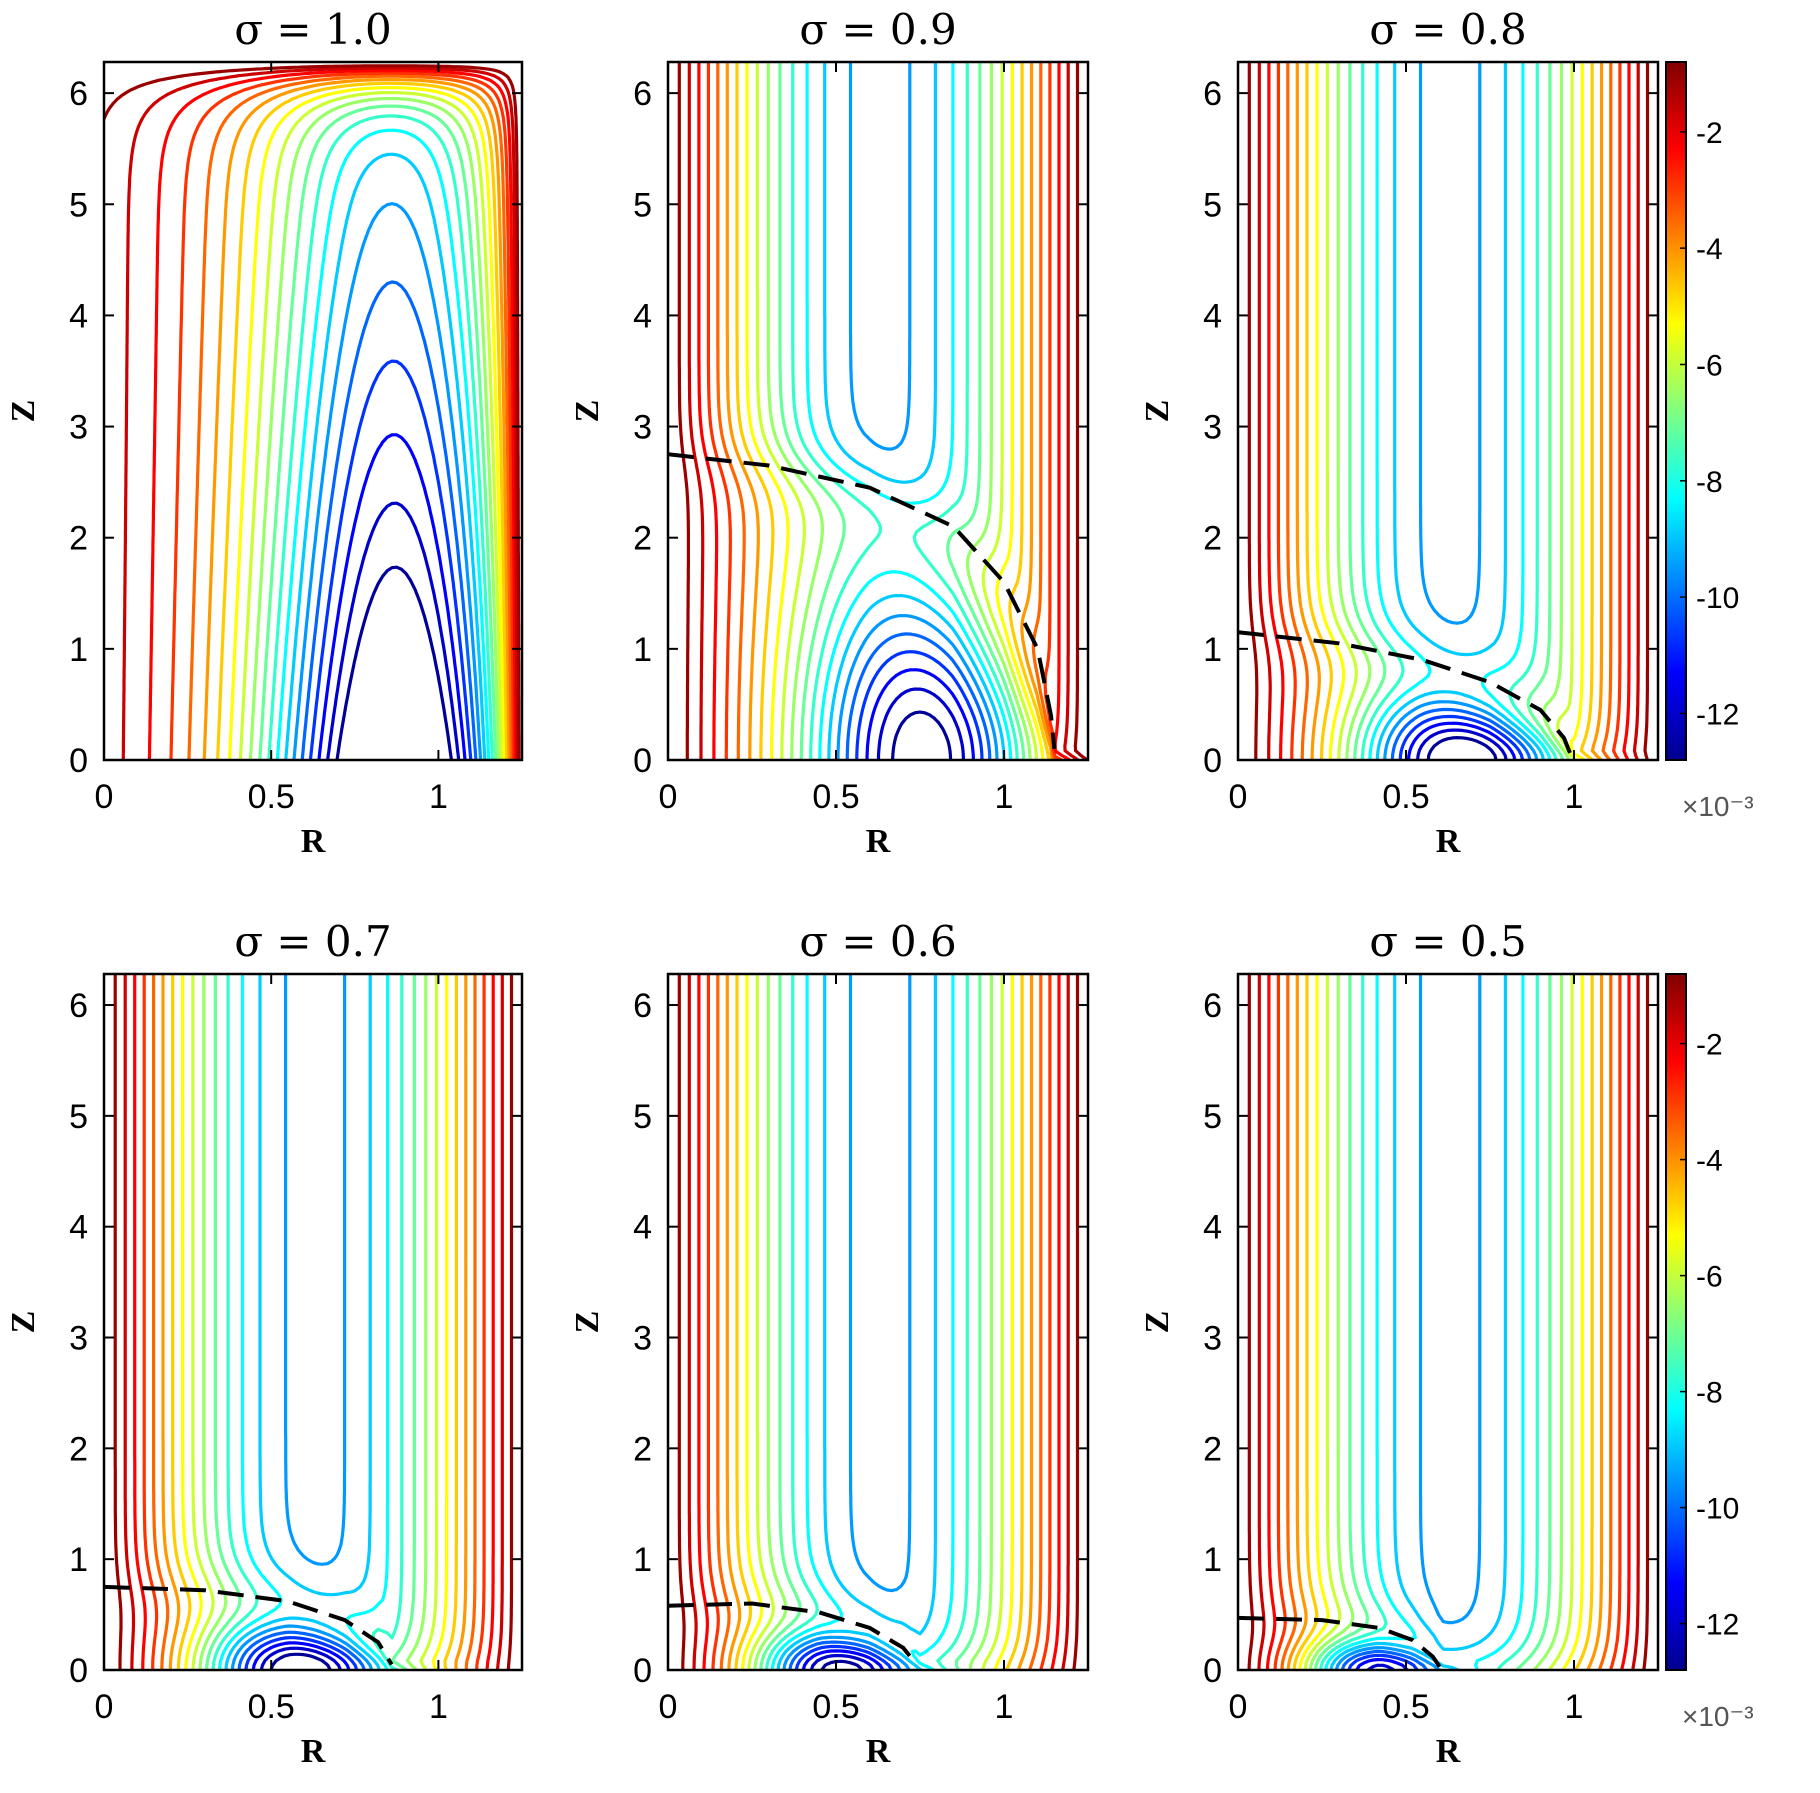 The height and width of the screenshot is (1793, 1820). Describe the element at coordinates (1709, 133) in the screenshot. I see `colorbar-tick-label: -2` at that location.